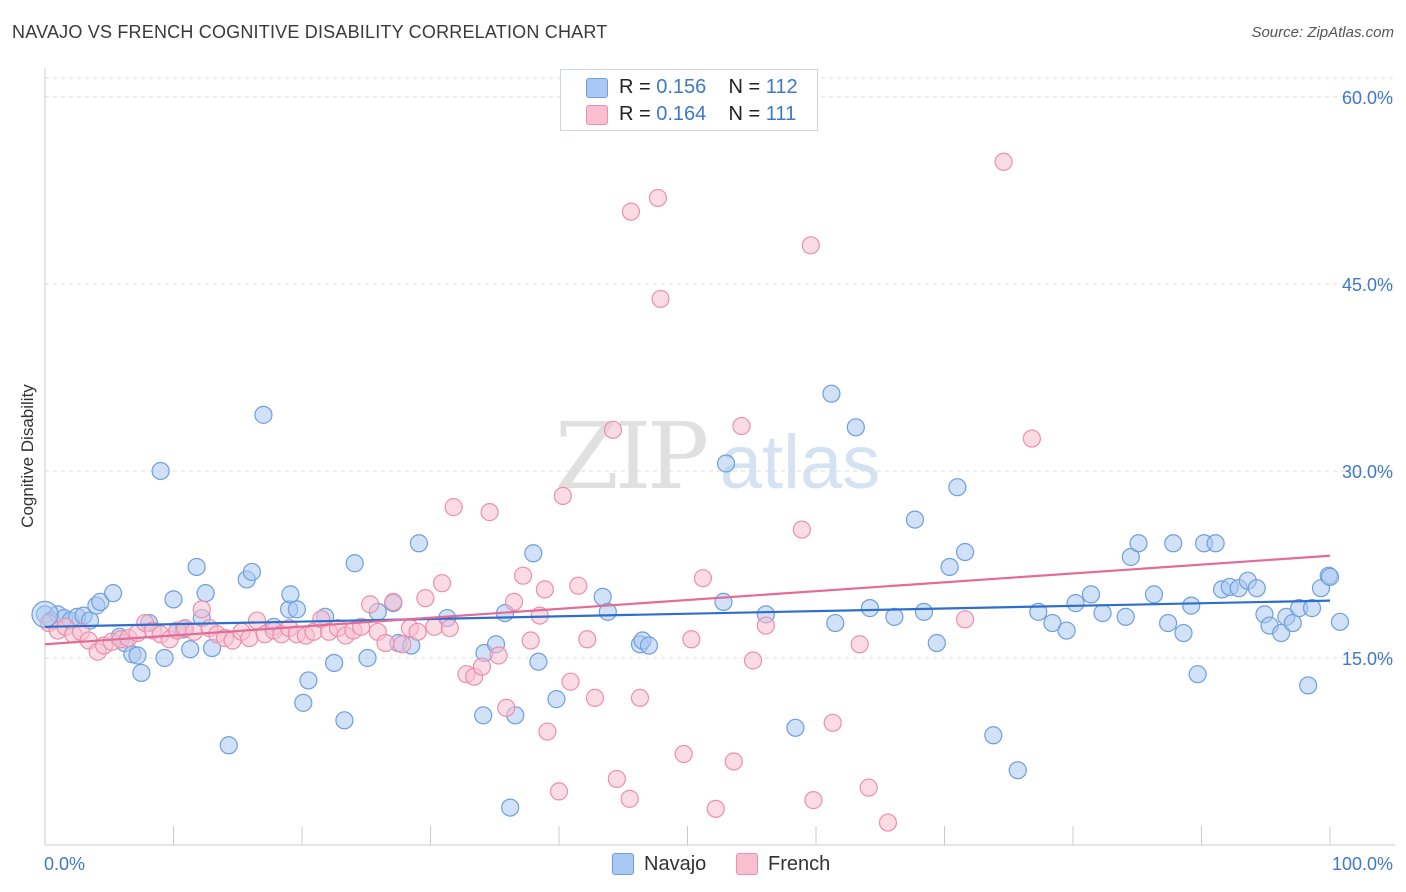  What do you see at coordinates (1367, 285) in the screenshot?
I see `y-tick-label: 45.0%` at bounding box center [1367, 285].